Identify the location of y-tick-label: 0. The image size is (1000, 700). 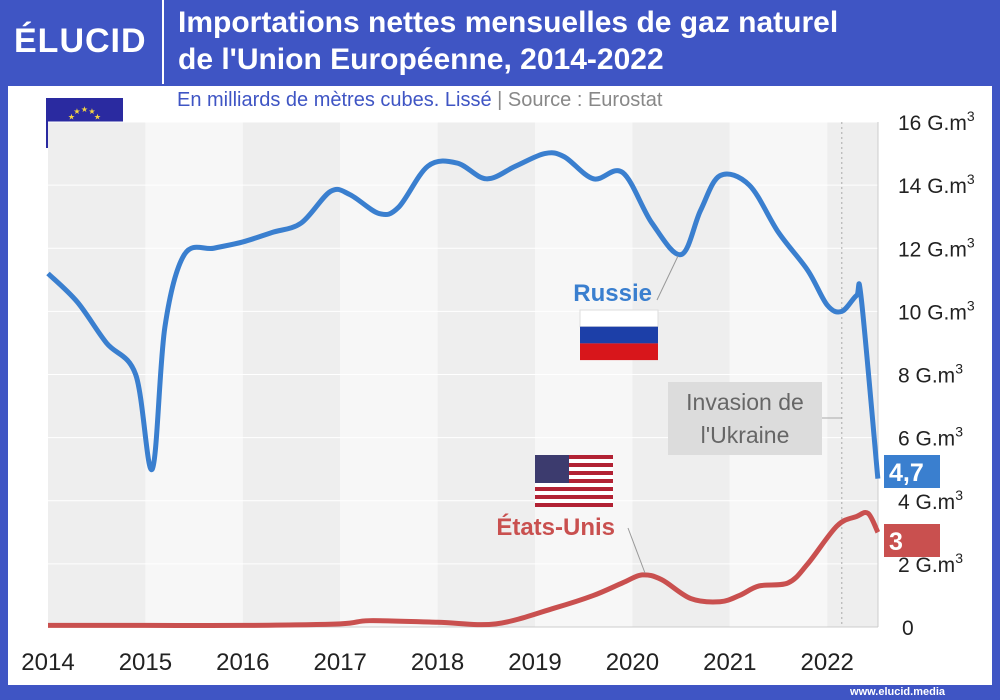
(908, 628).